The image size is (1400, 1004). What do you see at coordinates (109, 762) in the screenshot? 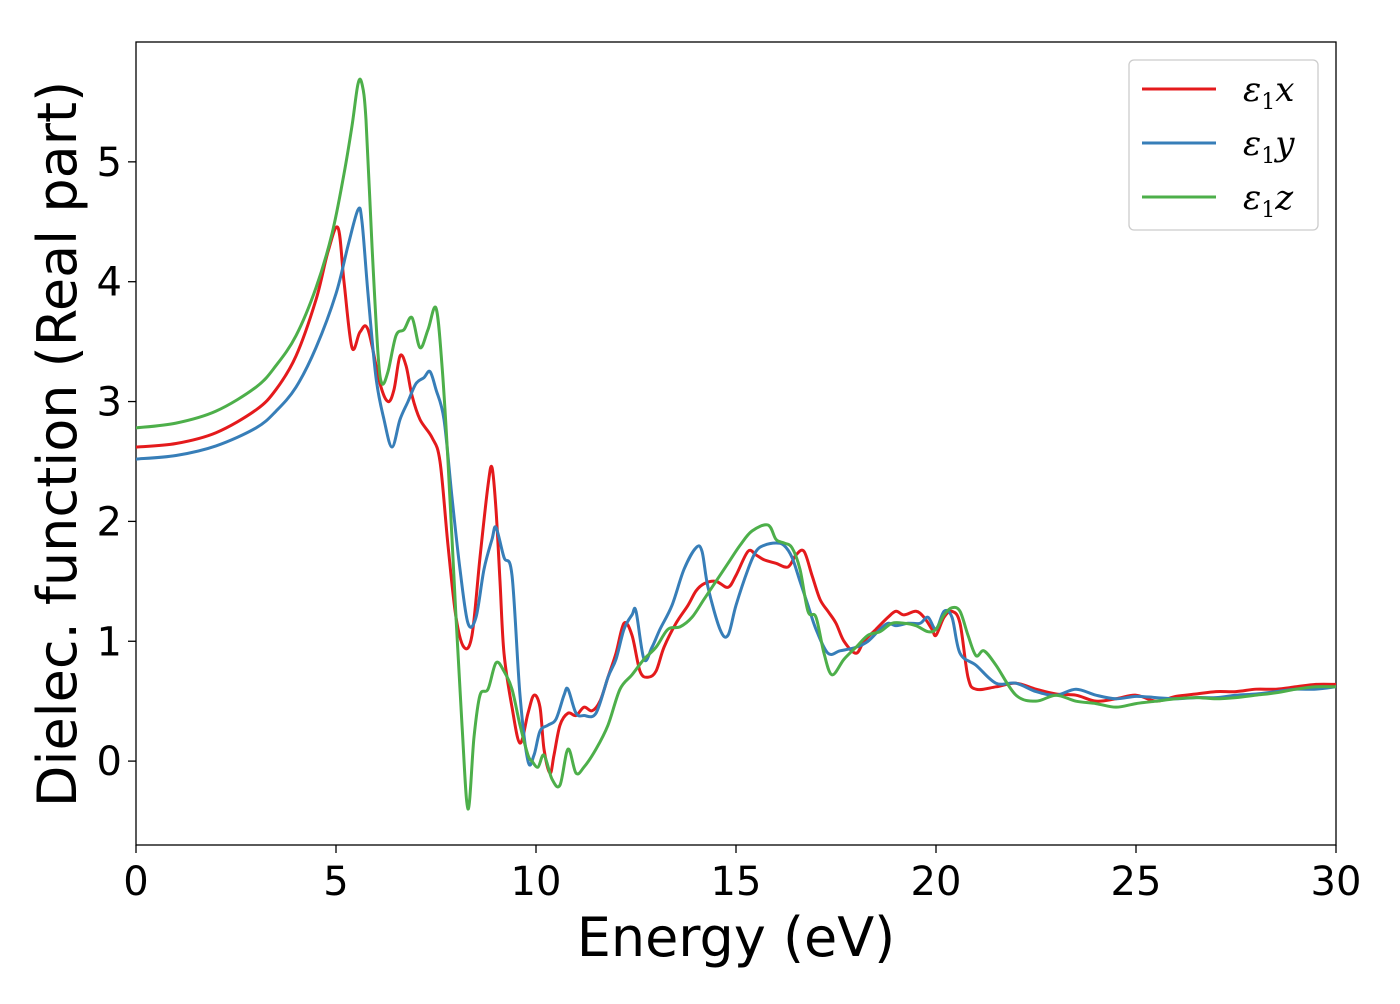
I see `y-tick-label: 0` at bounding box center [109, 762].